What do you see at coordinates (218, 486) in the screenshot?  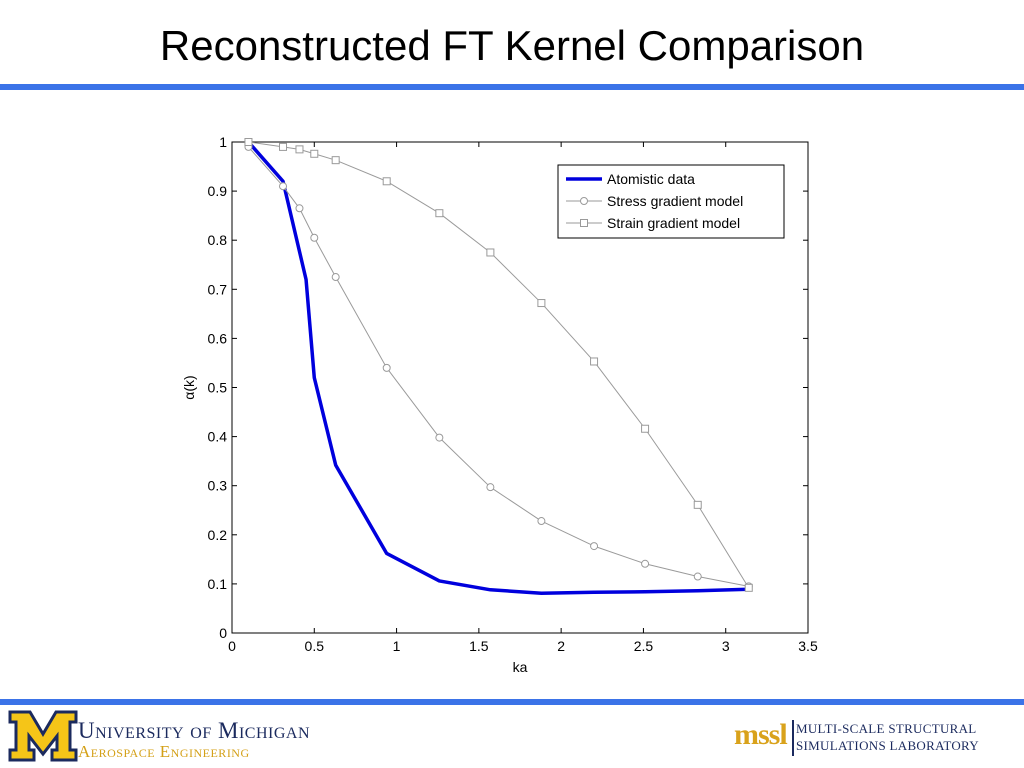 I see `y-tick-label: 0.3` at bounding box center [218, 486].